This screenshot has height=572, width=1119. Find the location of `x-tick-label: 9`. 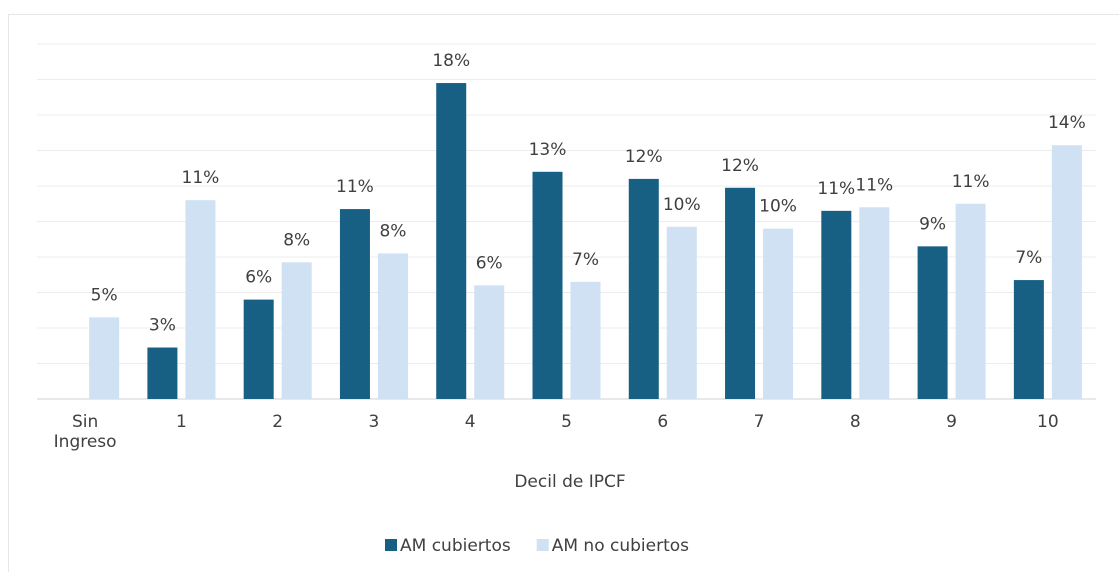

x-tick-label: 9 is located at coordinates (951, 422).